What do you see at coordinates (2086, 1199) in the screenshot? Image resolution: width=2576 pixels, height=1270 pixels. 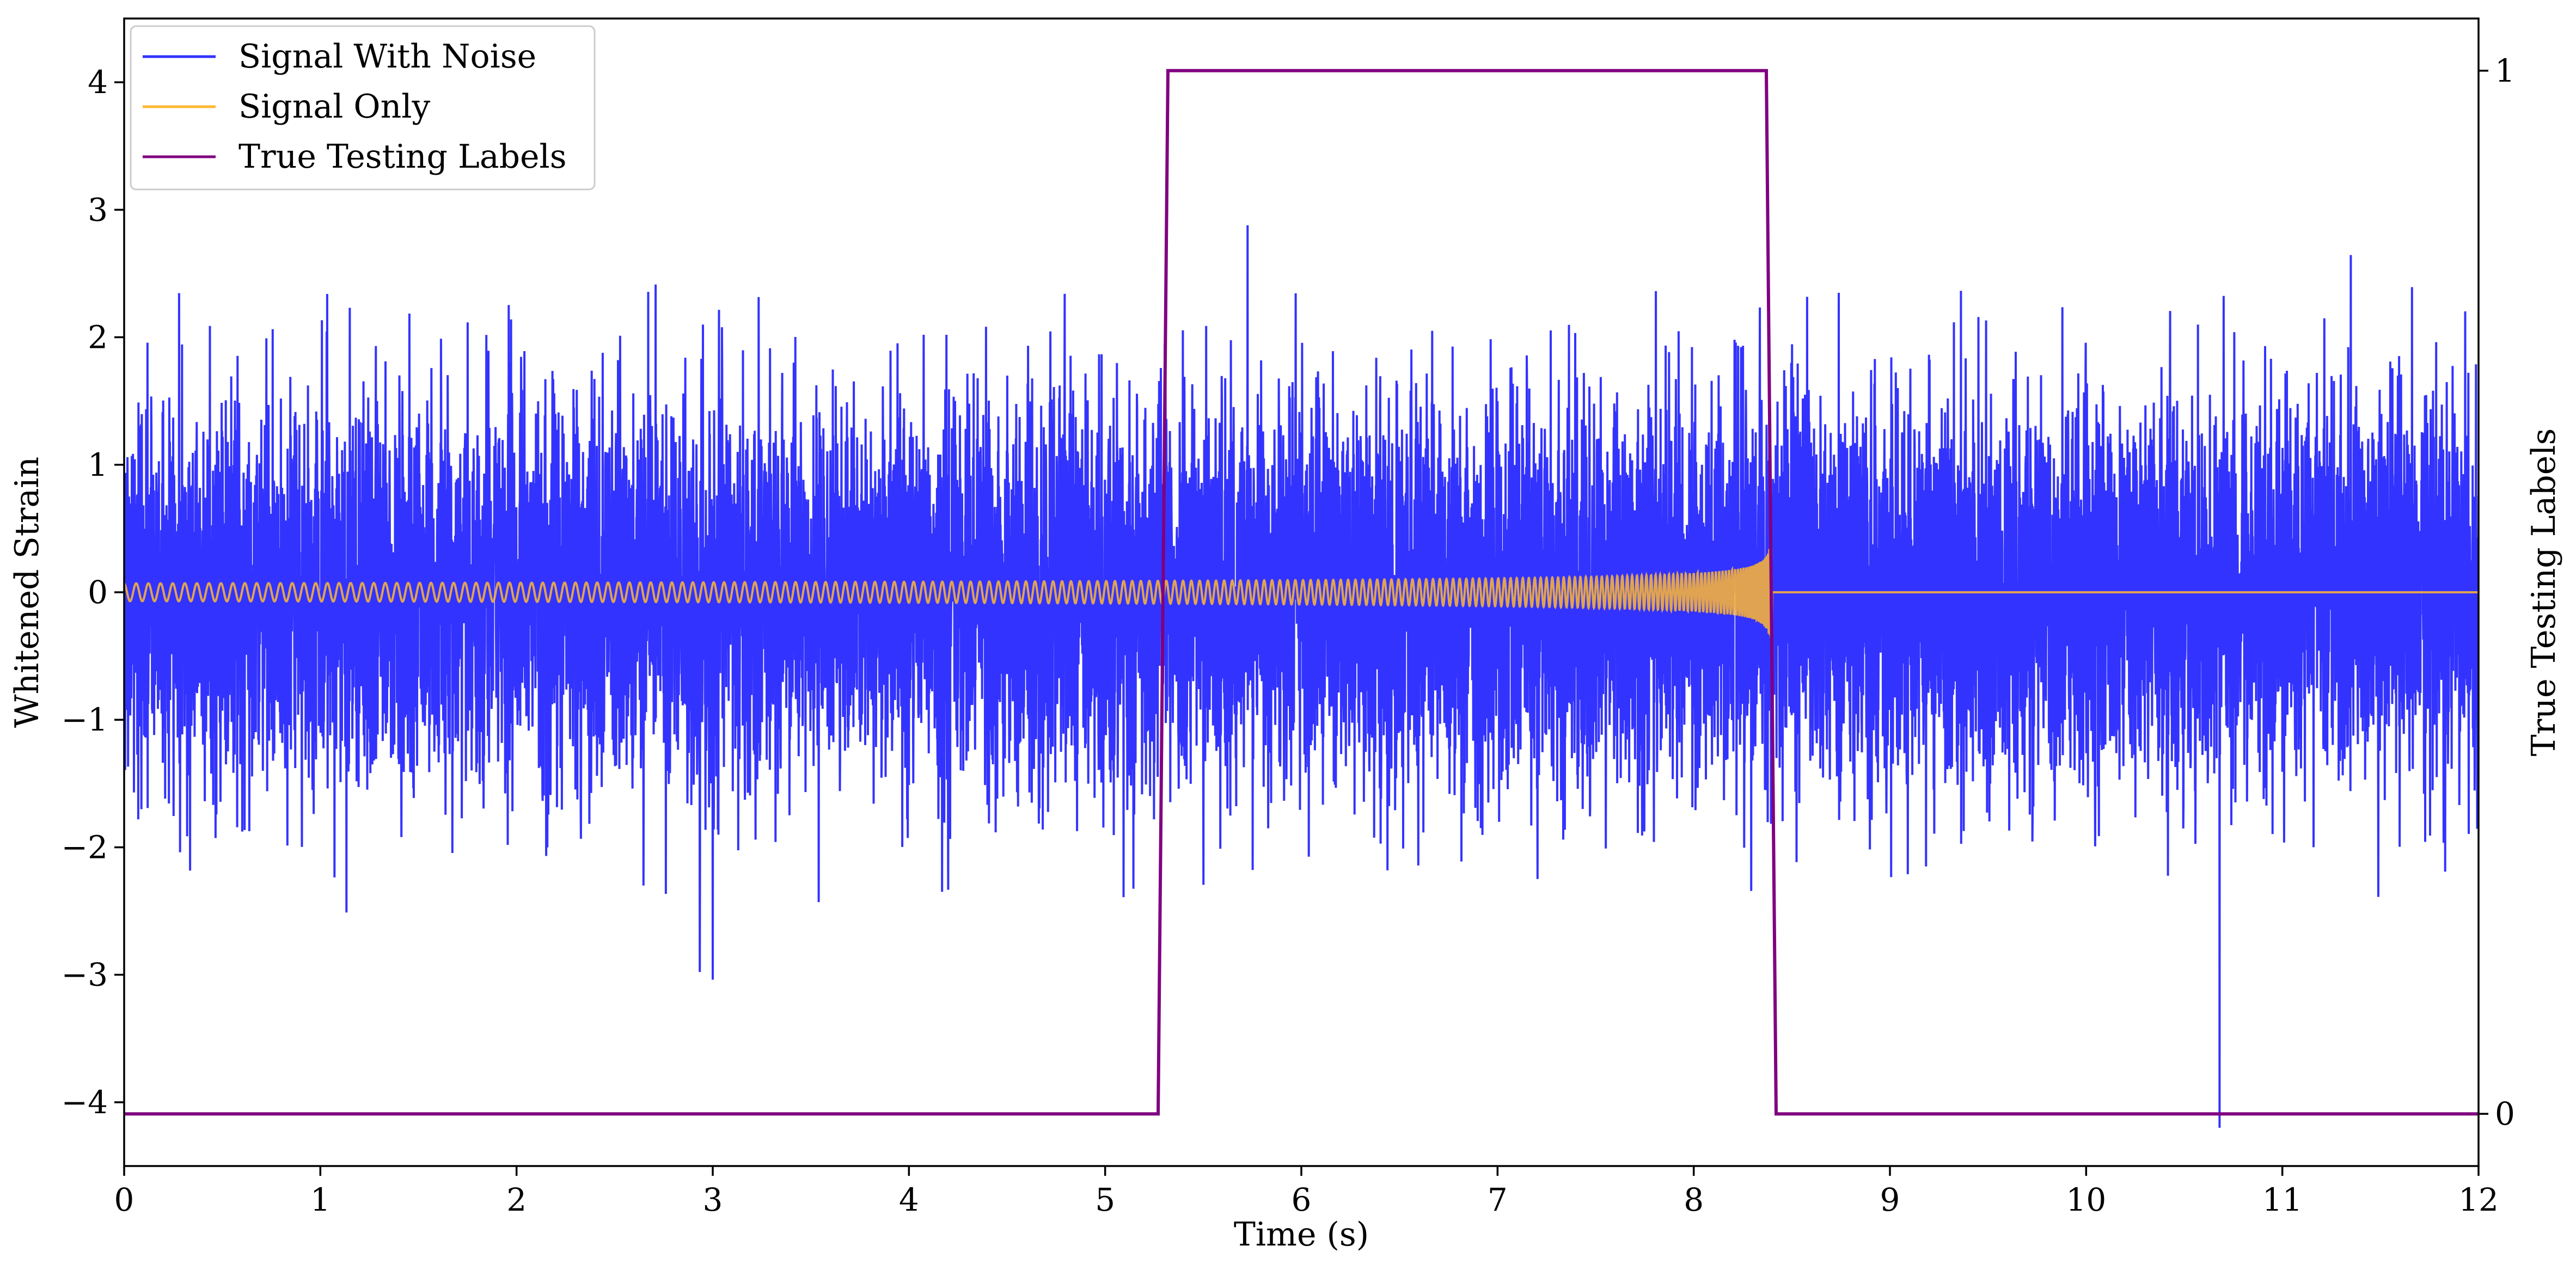 I see `x-tick-label: 10` at bounding box center [2086, 1199].